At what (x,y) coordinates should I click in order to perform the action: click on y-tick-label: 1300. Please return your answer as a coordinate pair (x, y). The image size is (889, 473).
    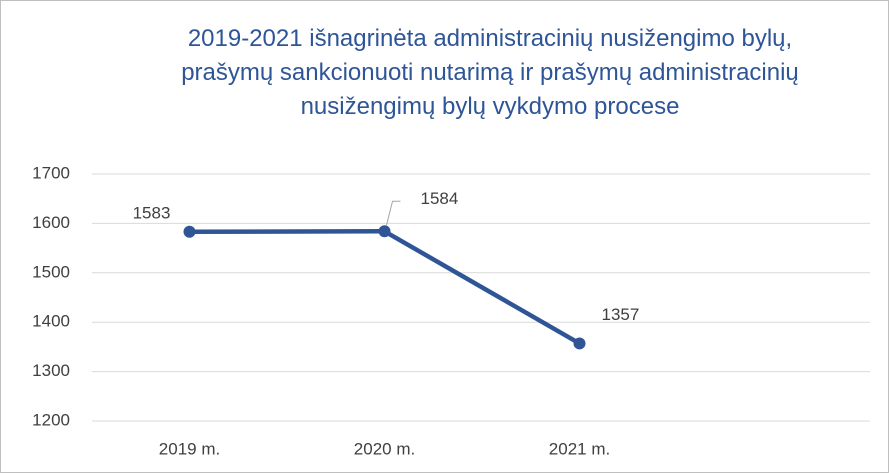
    Looking at the image, I should click on (51, 370).